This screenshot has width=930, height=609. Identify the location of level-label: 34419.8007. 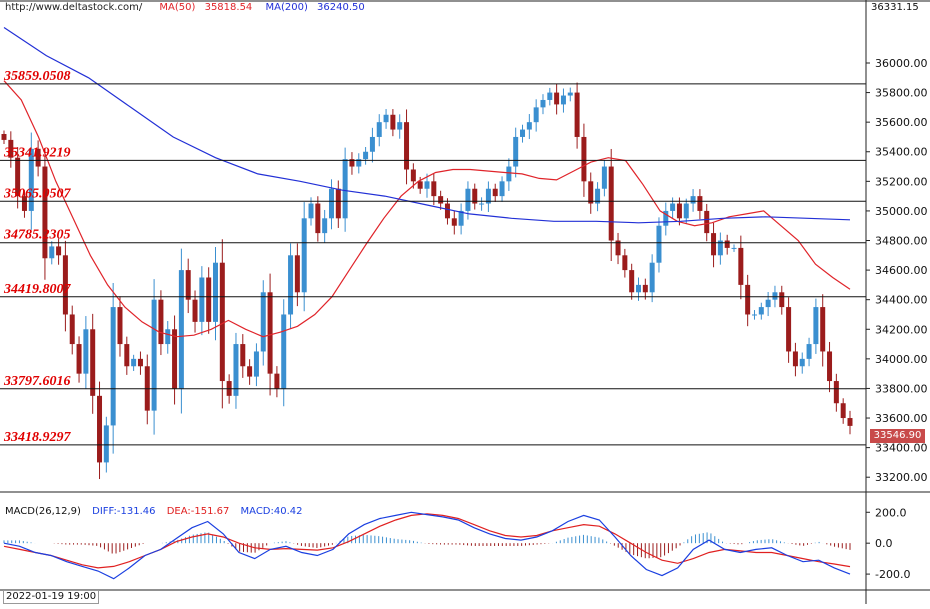
(37, 289).